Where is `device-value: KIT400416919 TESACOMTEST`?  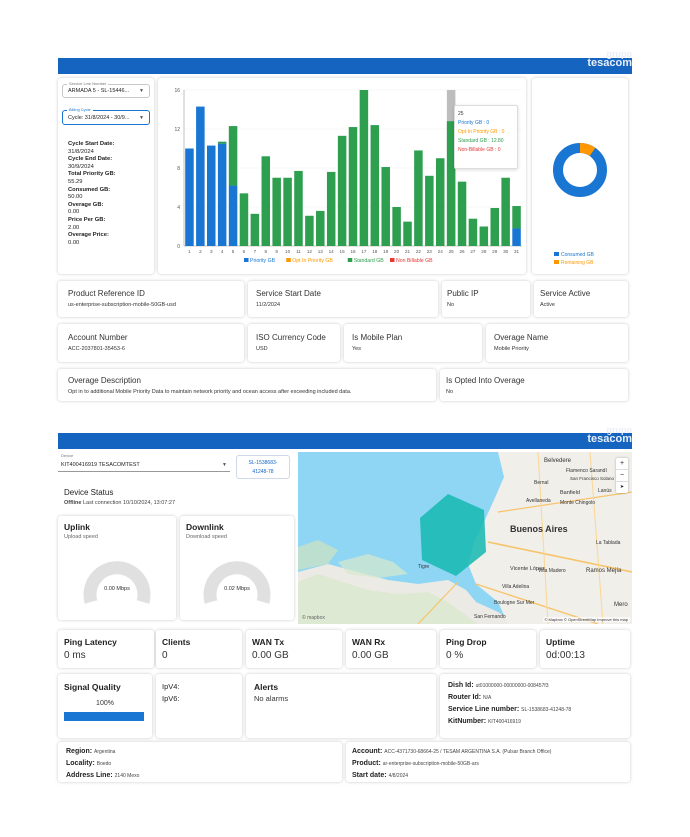
device-value: KIT400416919 TESACOMTEST is located at coordinates (100, 465).